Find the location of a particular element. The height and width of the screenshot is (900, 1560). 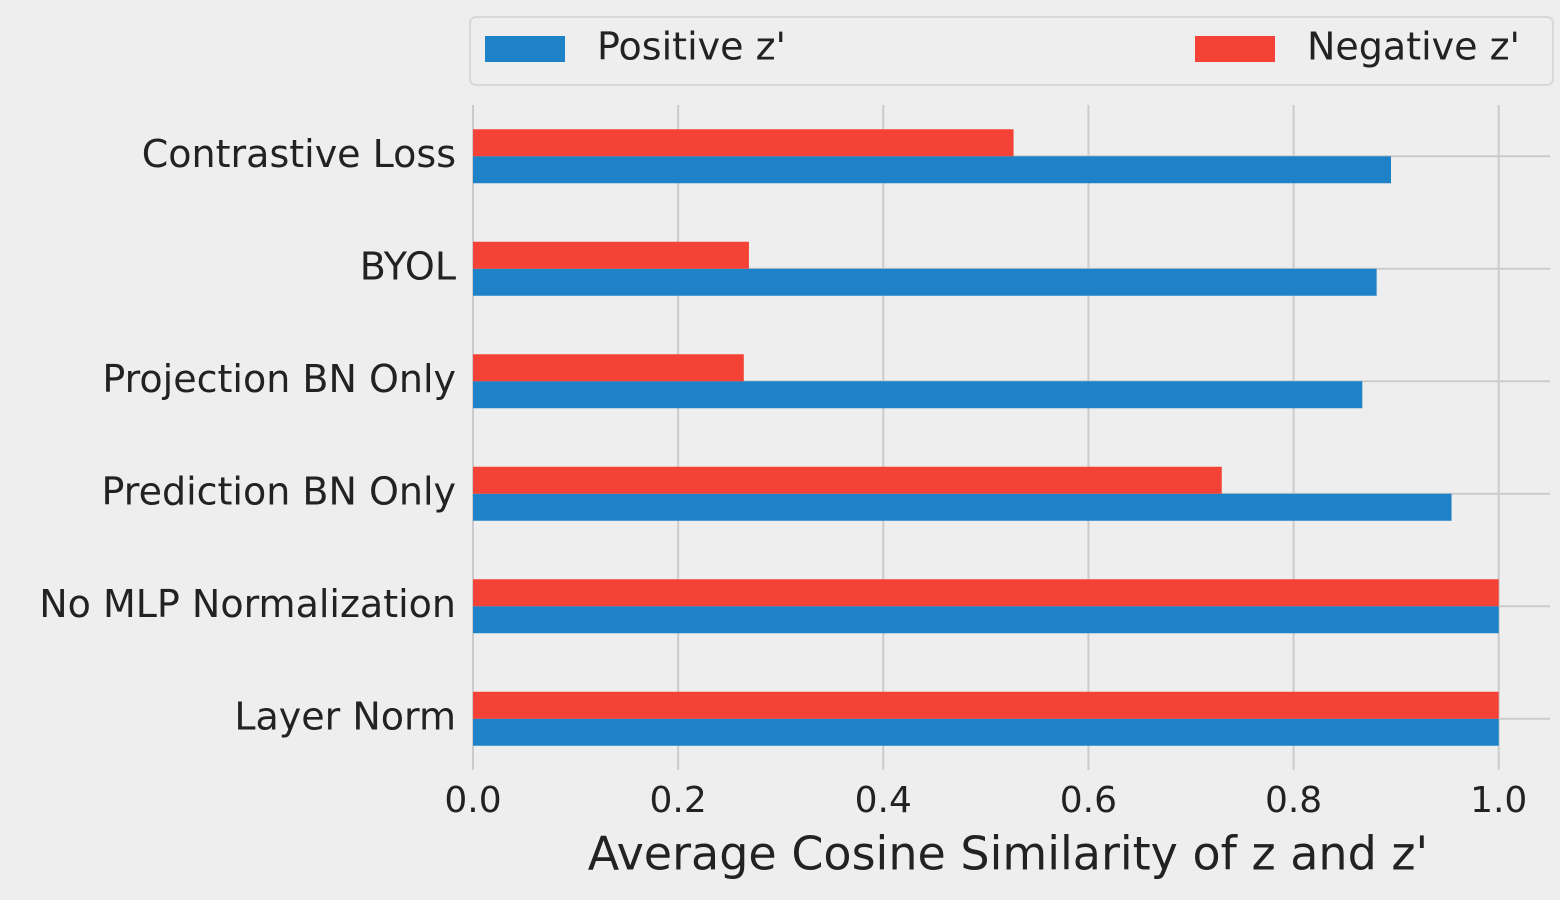

y-tick-label: No MLP Normalization is located at coordinates (247, 604).